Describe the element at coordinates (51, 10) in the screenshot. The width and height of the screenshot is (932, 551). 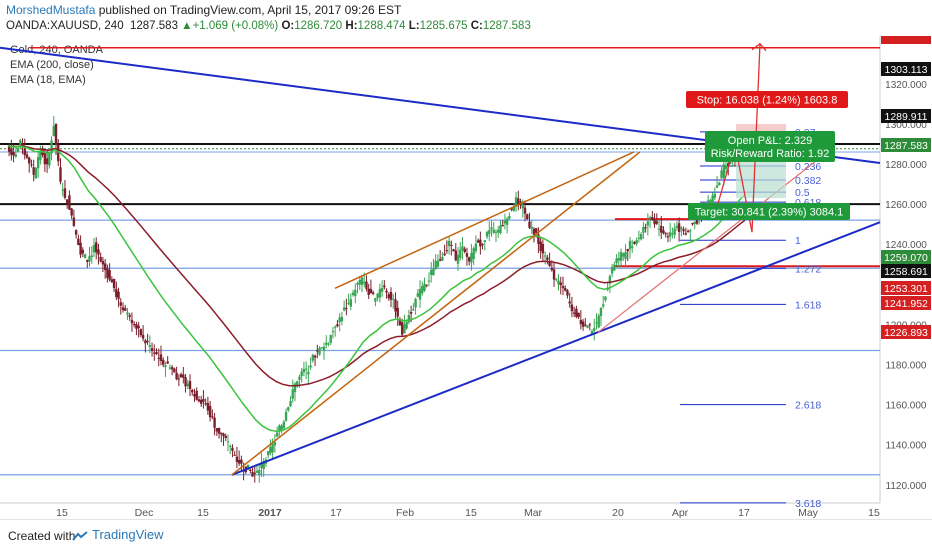
I see `author-link: MorshedMustafa` at that location.